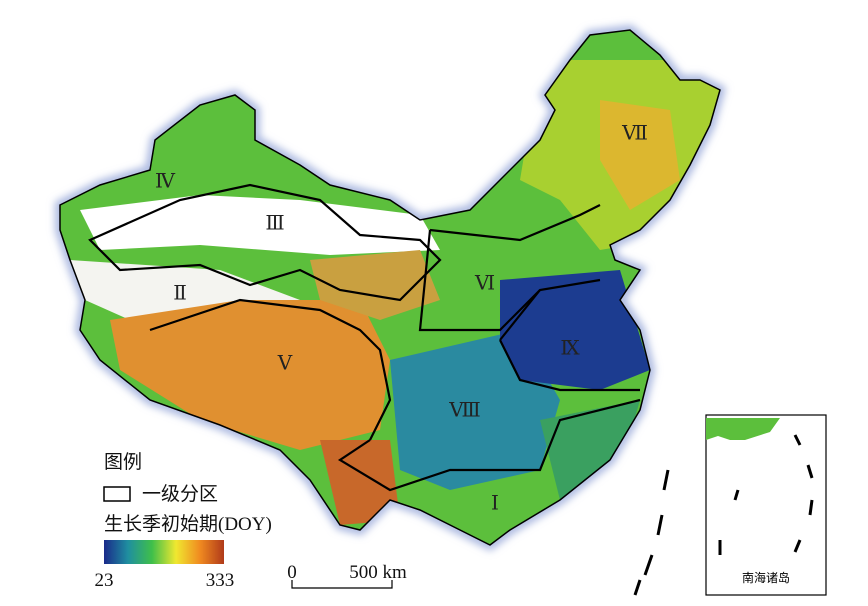  I want to click on colorbar-title: 生长季初始期(DOY), so click(188, 524).